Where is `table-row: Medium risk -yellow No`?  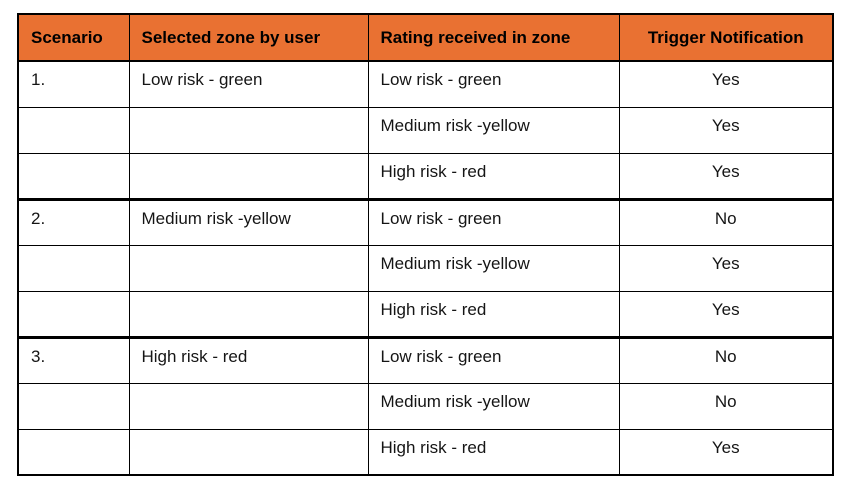 table-row: Medium risk -yellow No is located at coordinates (425, 406).